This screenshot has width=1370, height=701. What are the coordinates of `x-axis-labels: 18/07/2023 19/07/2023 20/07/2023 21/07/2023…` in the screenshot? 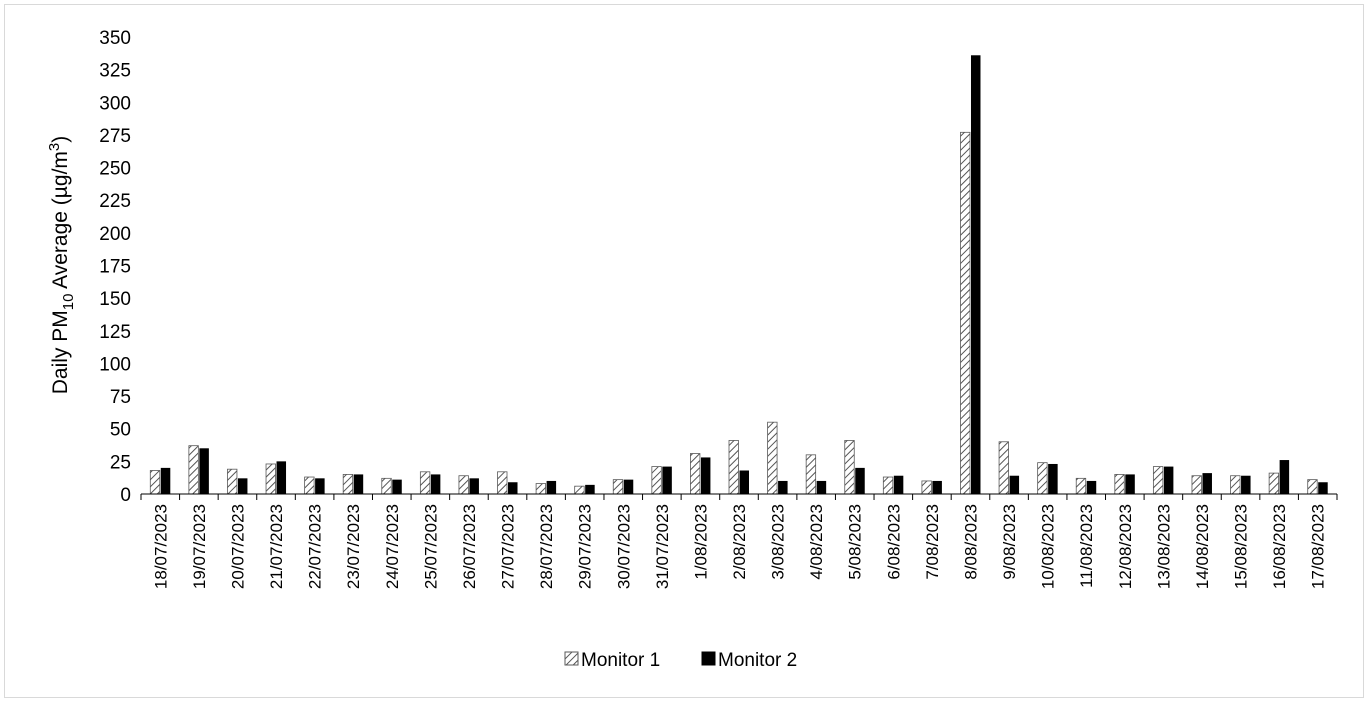 It's located at (739, 546).